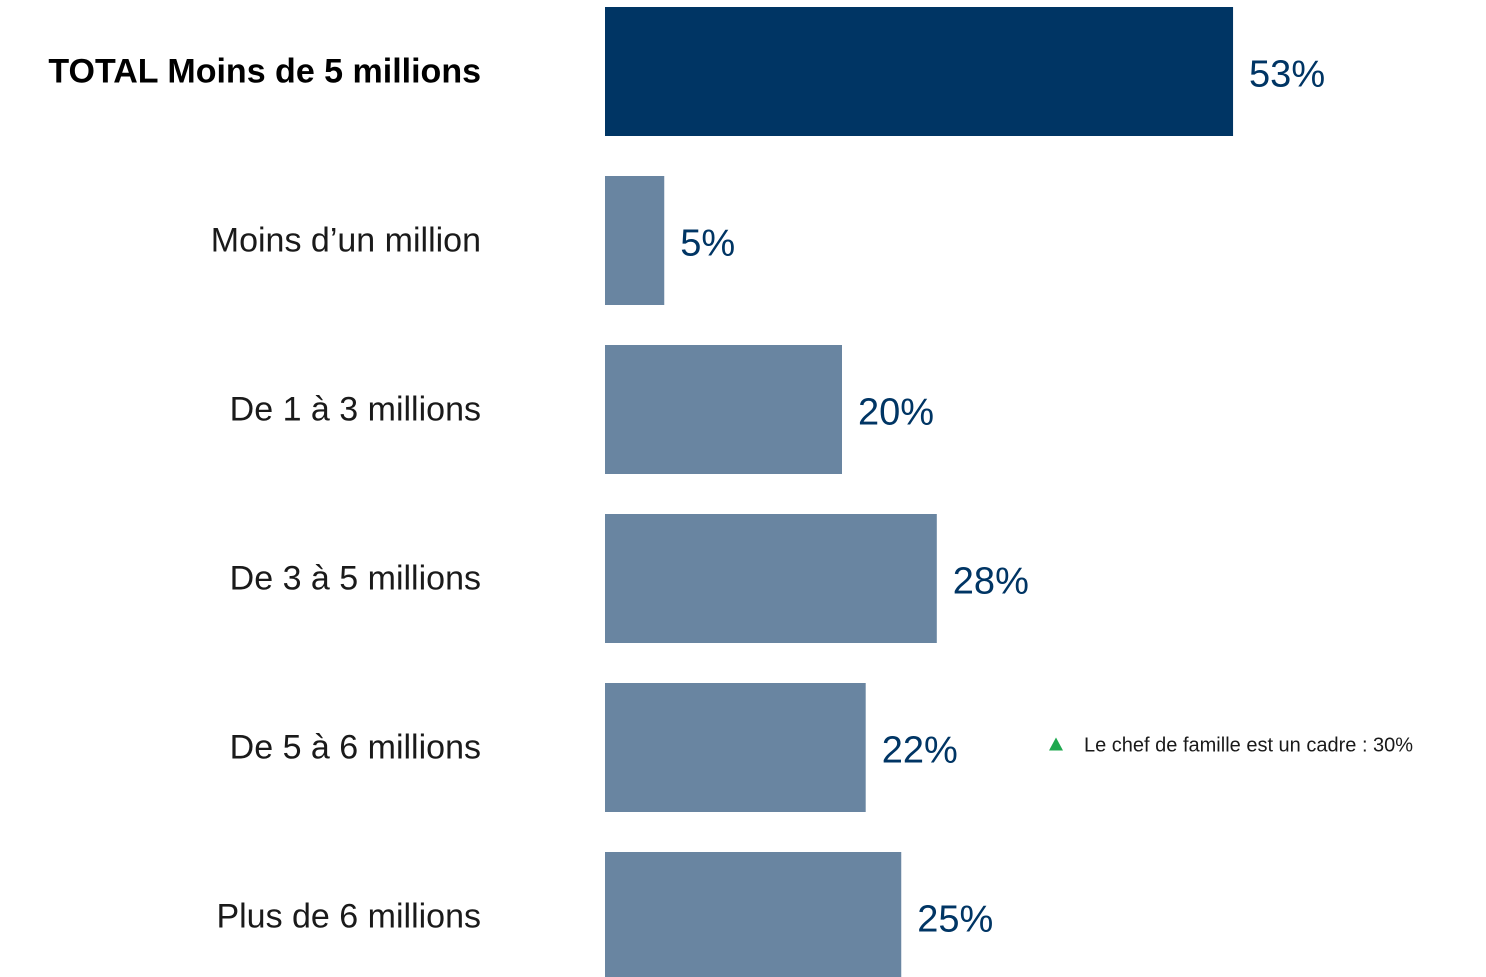 The width and height of the screenshot is (1486, 977). What do you see at coordinates (991, 582) in the screenshot?
I see `value-label: 28%` at bounding box center [991, 582].